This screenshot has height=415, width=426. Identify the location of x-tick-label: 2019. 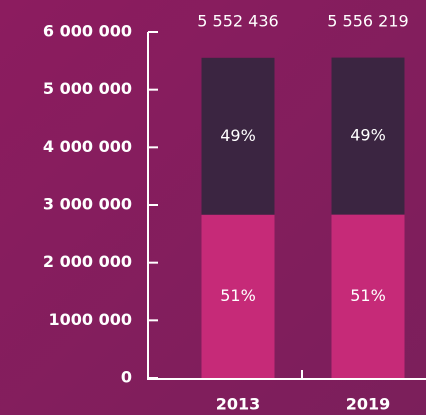
(368, 404).